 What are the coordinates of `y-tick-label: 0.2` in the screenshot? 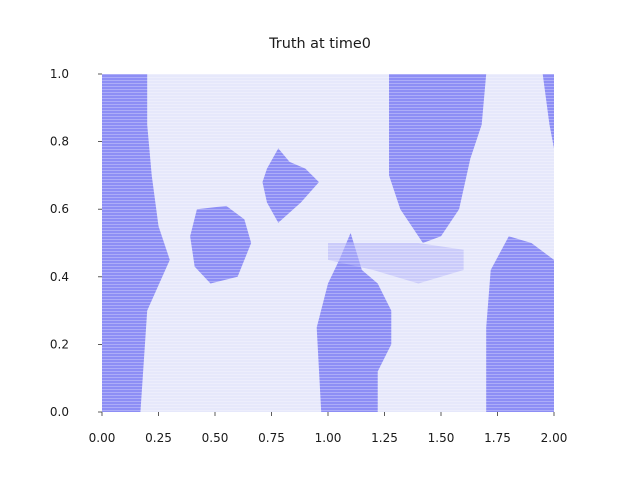 It's located at (59, 344).